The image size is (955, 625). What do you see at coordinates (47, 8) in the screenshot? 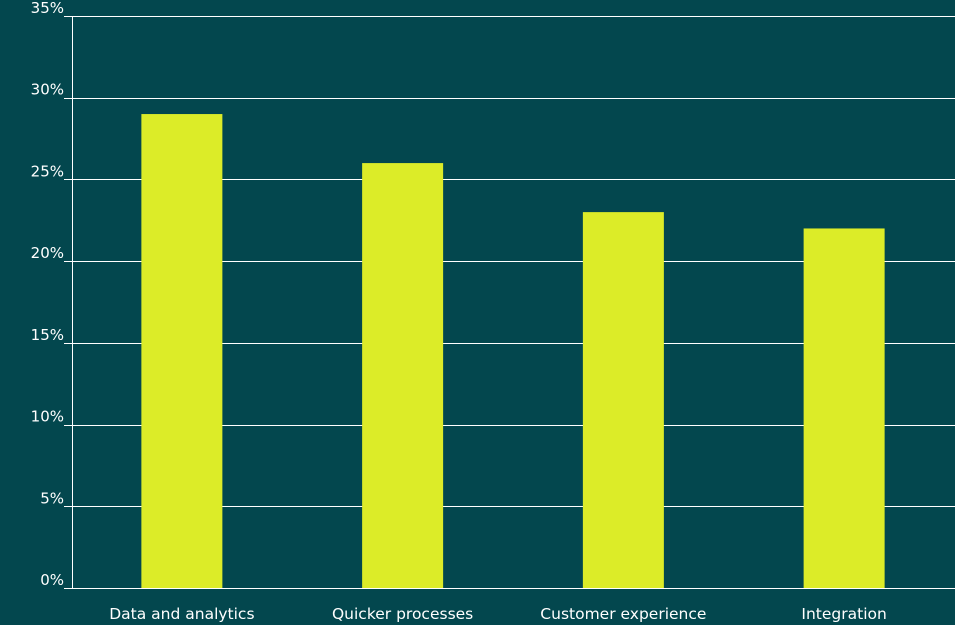
I see `y-tick-label: 35%` at bounding box center [47, 8].